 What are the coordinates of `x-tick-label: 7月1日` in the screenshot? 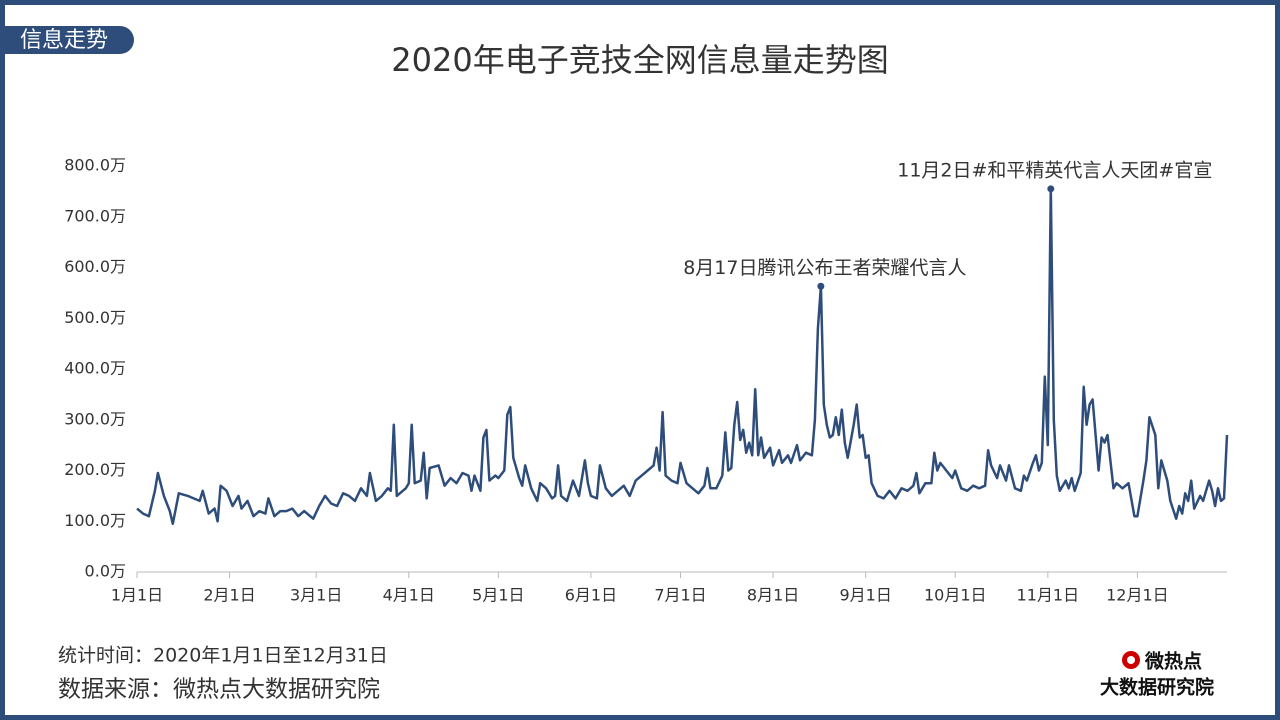 It's located at (680, 595).